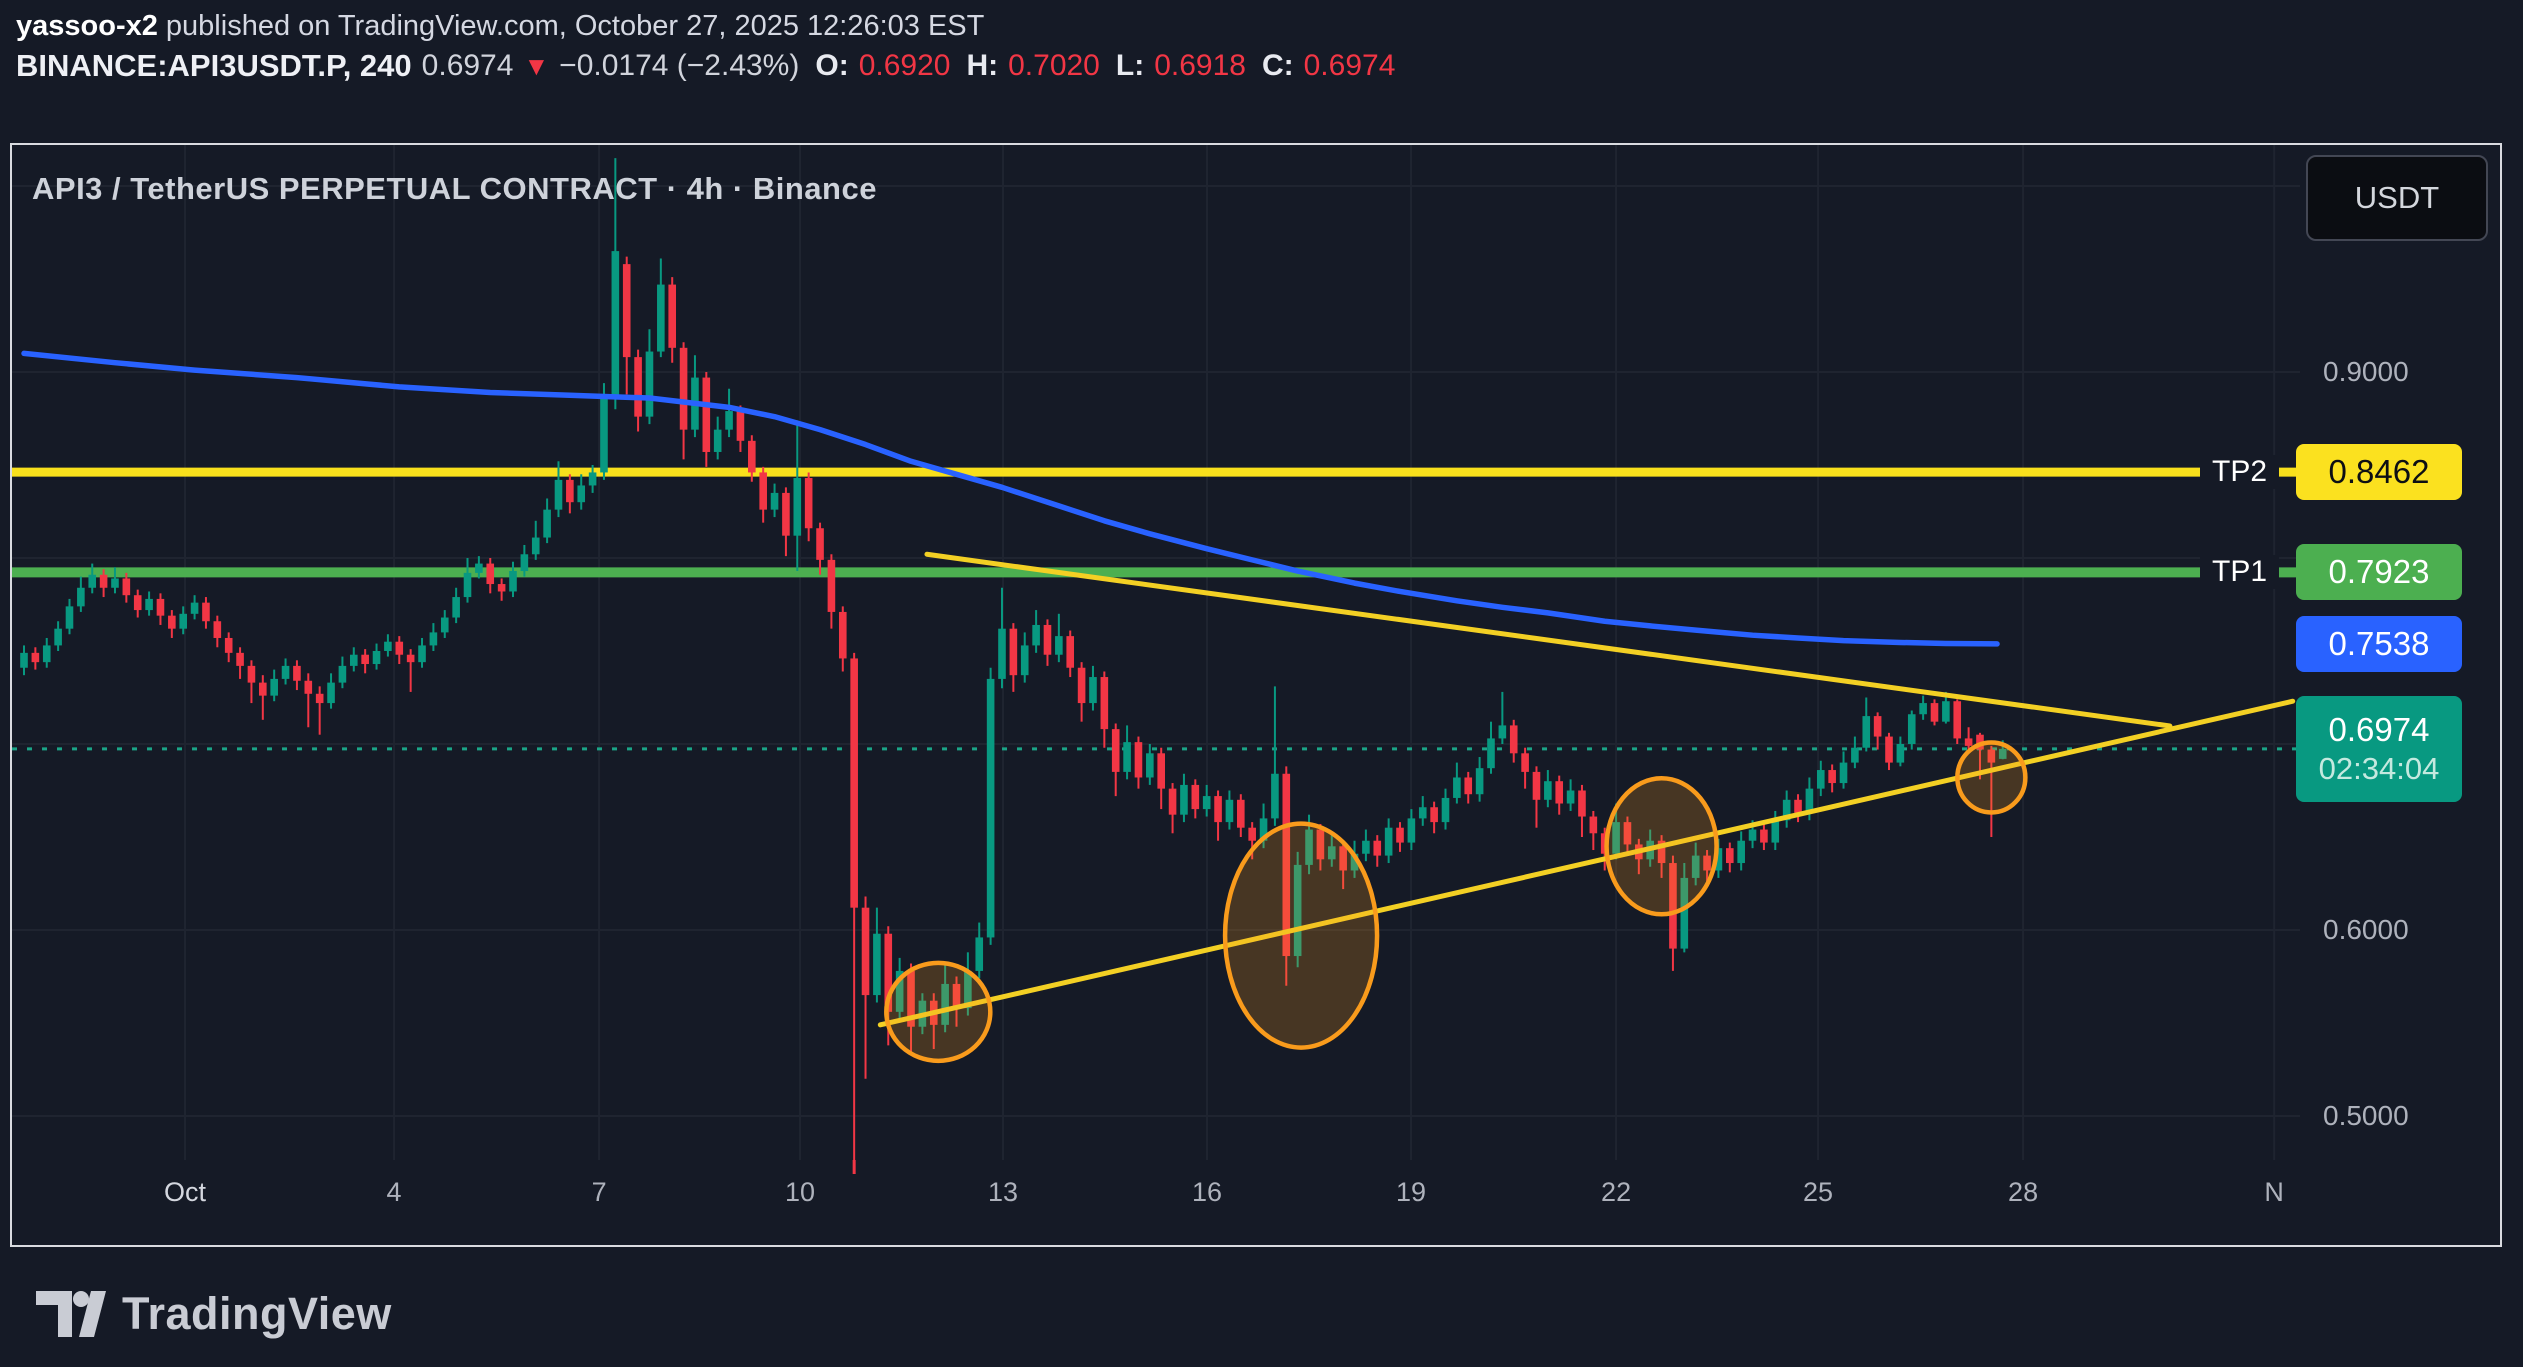  I want to click on ma-price-badge: 0.7538, so click(2379, 643).